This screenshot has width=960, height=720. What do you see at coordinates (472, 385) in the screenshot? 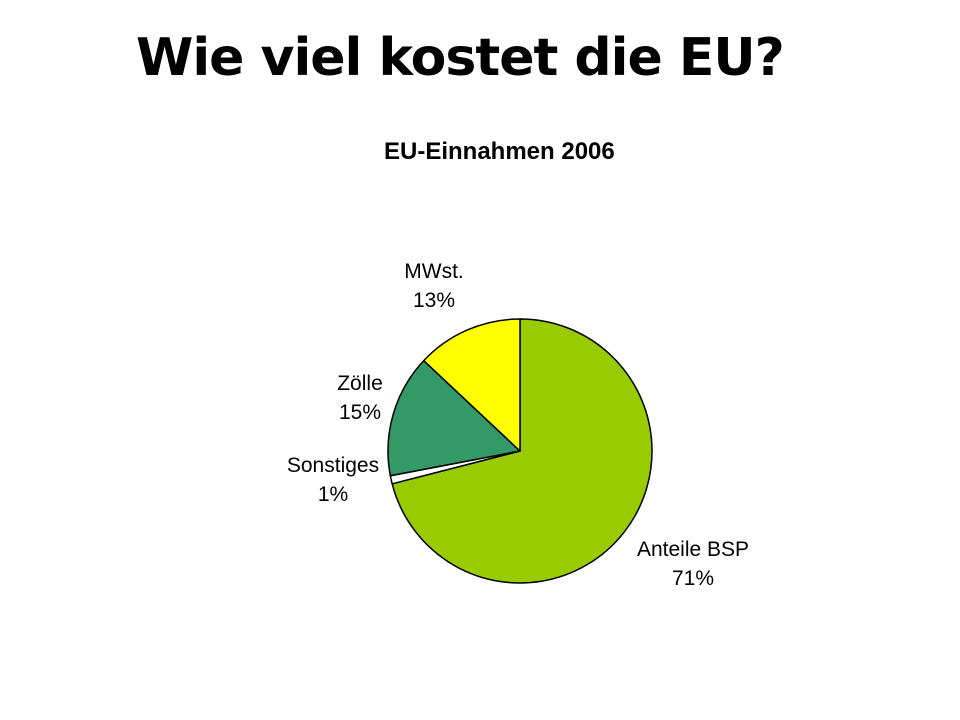
I see `pie-slice-mwst` at bounding box center [472, 385].